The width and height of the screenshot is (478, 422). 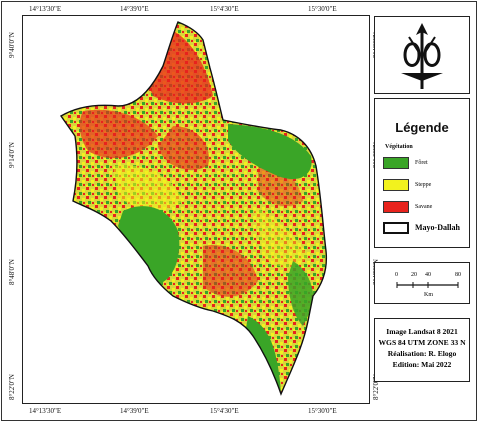 What do you see at coordinates (12, 272) in the screenshot?
I see `y-tick-left-3: 8°48'0"N` at bounding box center [12, 272].